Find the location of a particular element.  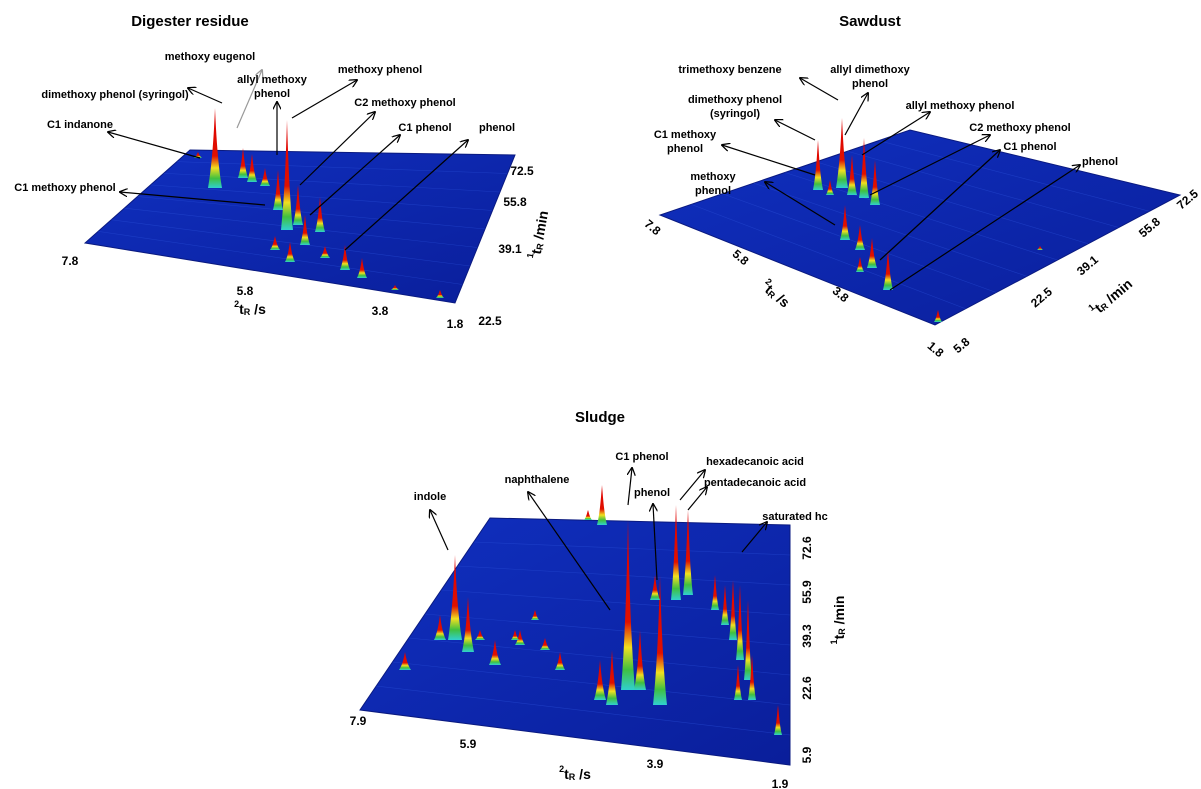

annotation-label: dimethoxy phenol is located at coordinates (735, 100).